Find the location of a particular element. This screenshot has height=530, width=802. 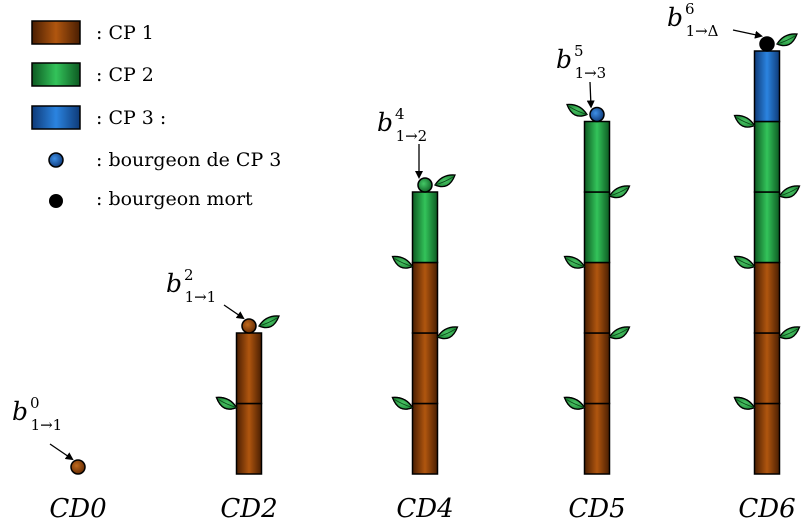

legend-bud-cp3-icon is located at coordinates (56, 160).